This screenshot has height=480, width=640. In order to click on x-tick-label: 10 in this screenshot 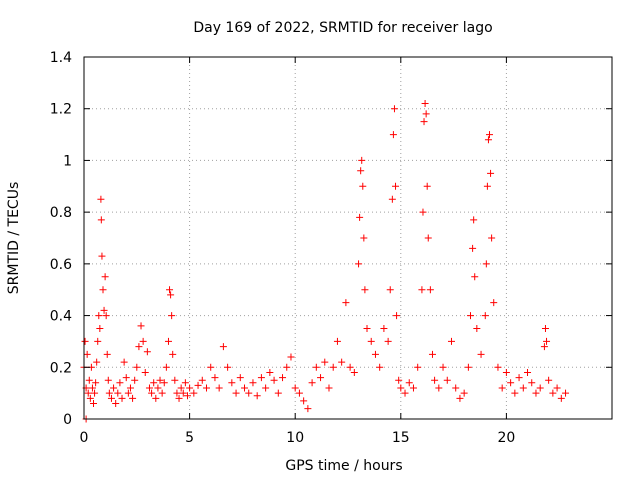, I will do `click(295, 438)`.